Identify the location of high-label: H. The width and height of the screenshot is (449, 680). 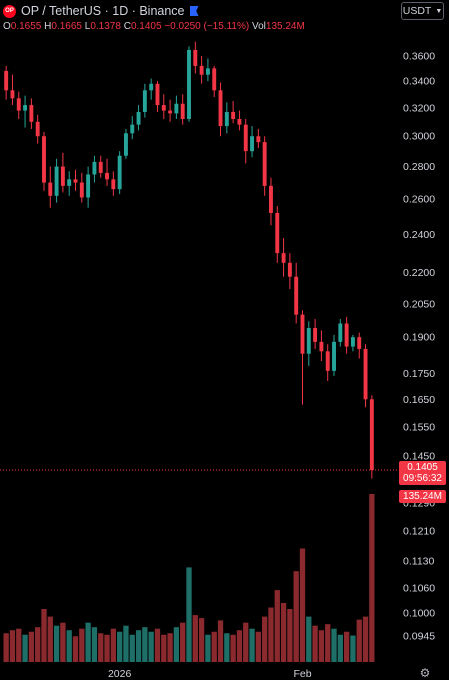
(48, 26).